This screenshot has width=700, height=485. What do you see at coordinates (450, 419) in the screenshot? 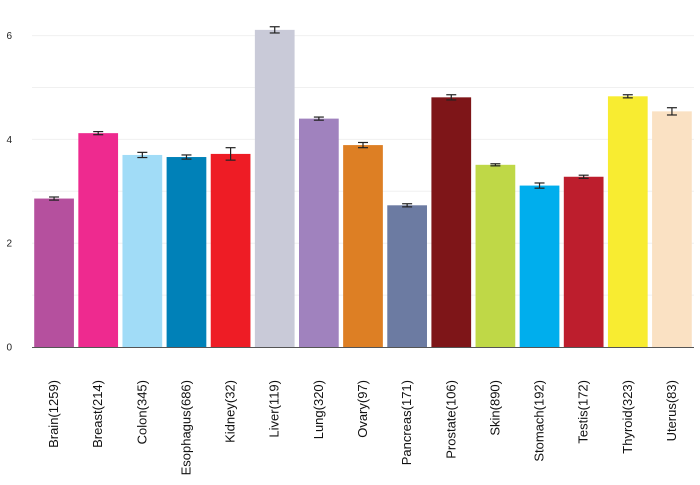
I see `x-tick-label: Prostate(106)` at bounding box center [450, 419].